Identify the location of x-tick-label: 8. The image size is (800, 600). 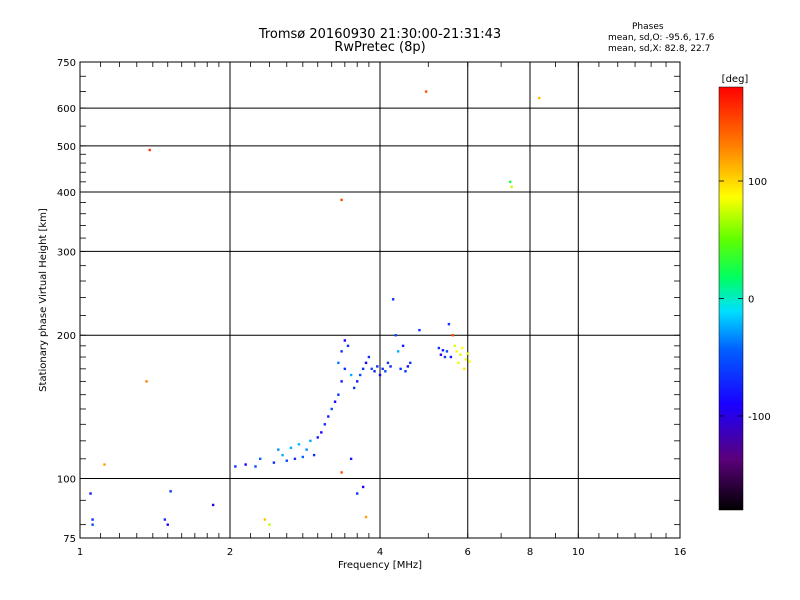
(530, 552).